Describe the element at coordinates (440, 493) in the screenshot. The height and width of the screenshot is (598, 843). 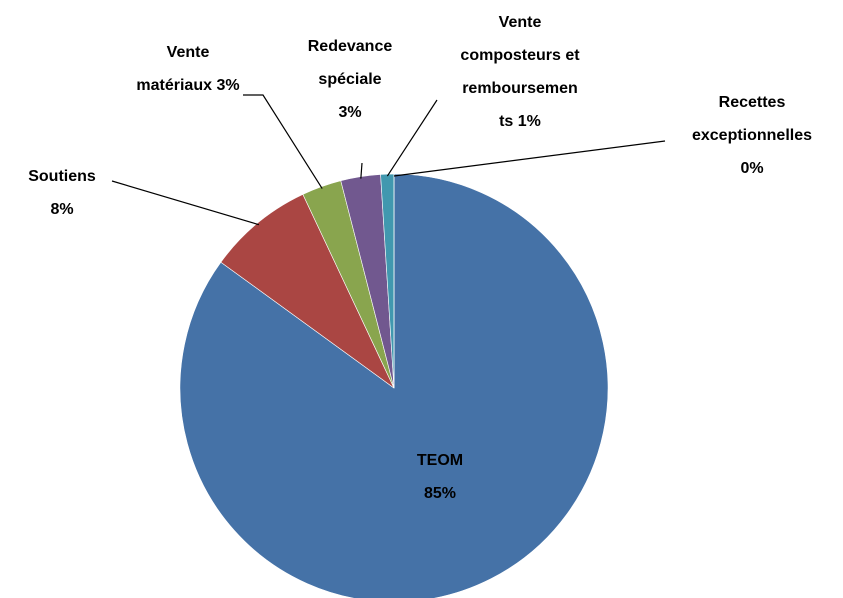
I see `percent-label: 85%` at that location.